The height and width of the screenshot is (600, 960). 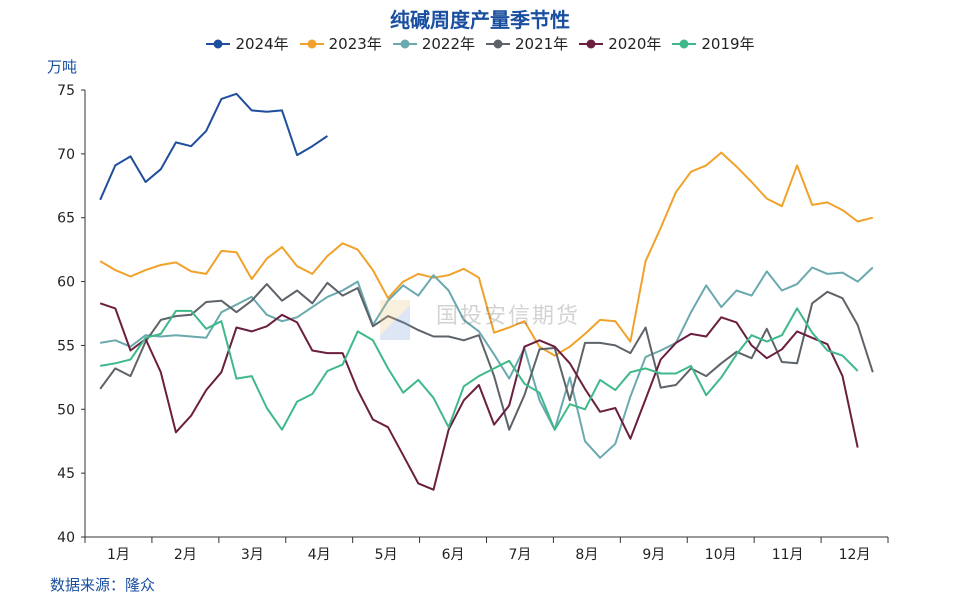 What do you see at coordinates (319, 555) in the screenshot?
I see `x-tick-label: 4月` at bounding box center [319, 555].